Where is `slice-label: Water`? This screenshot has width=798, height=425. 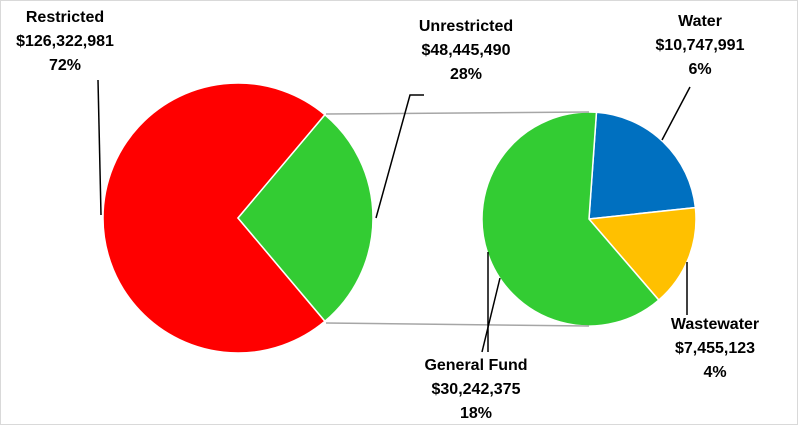 slice-label: Water is located at coordinates (700, 21).